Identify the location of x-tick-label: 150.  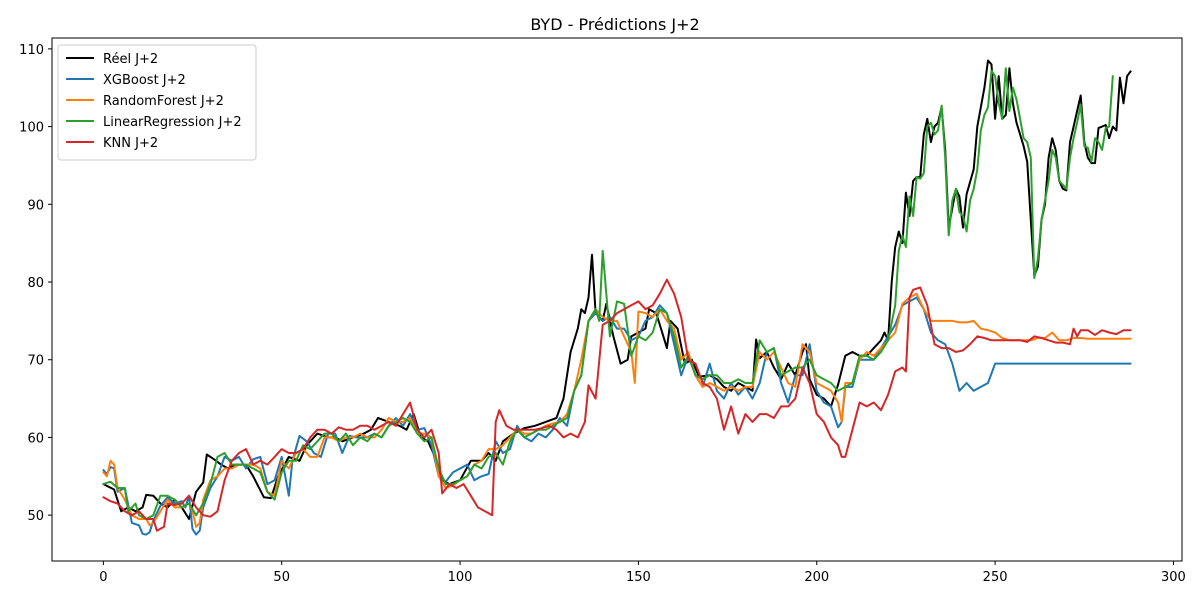
(638, 577).